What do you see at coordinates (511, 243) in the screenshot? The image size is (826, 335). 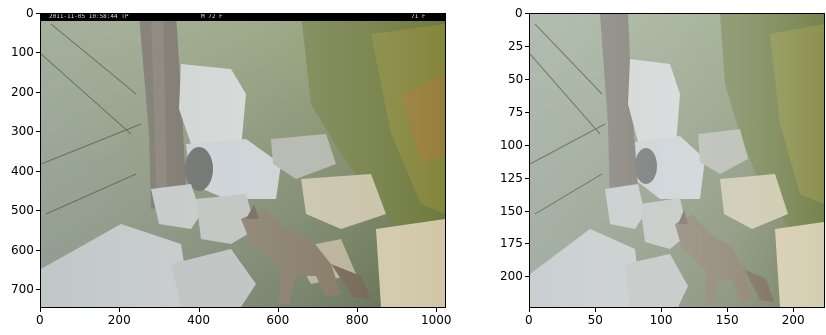 I see `right_plot-y-tick-label: 175` at bounding box center [511, 243].